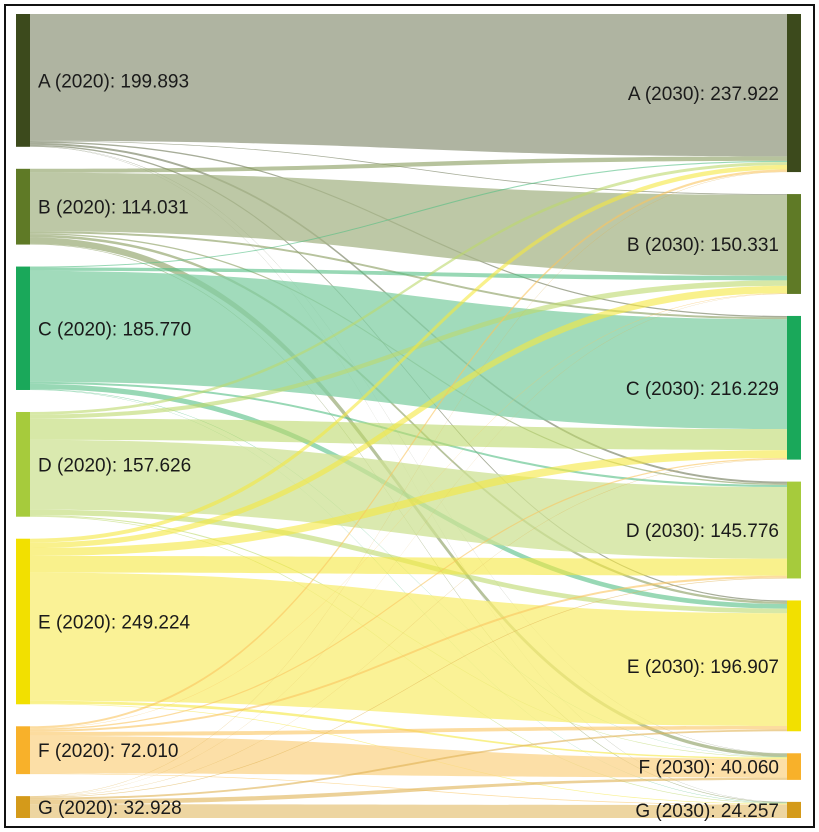 The height and width of the screenshot is (832, 819). I want to click on node-source-F, so click(23, 750).